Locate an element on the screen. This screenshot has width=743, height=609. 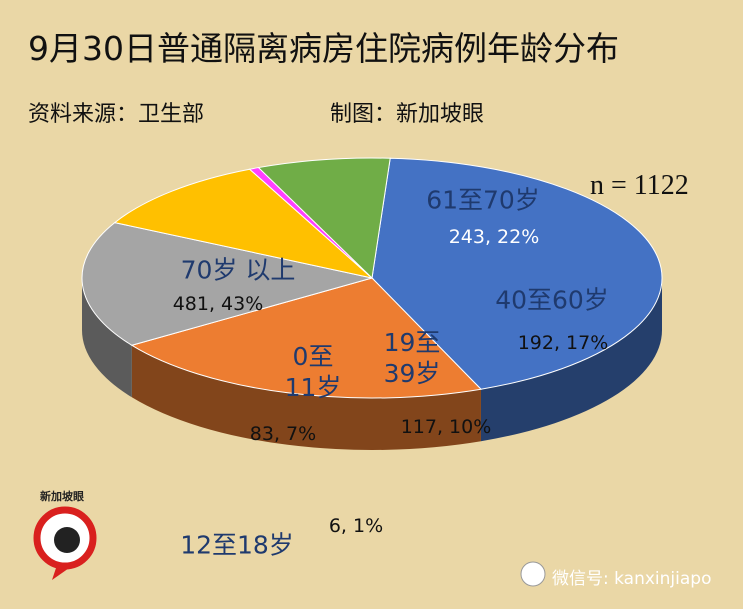
wechat-icon is located at coordinates (533, 574).